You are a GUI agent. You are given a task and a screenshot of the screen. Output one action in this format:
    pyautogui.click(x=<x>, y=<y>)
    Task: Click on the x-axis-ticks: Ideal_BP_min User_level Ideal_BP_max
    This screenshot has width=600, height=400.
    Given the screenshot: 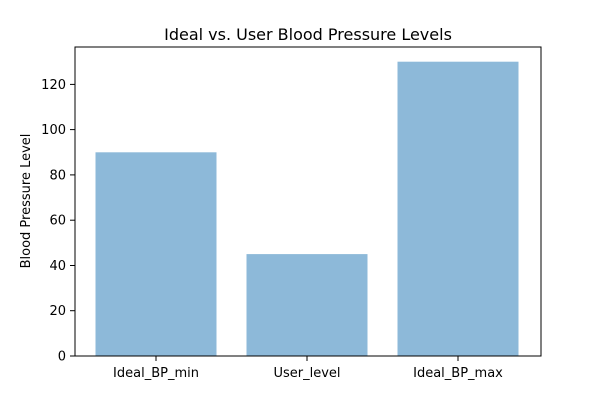 What is the action you would take?
    pyautogui.click(x=308, y=368)
    